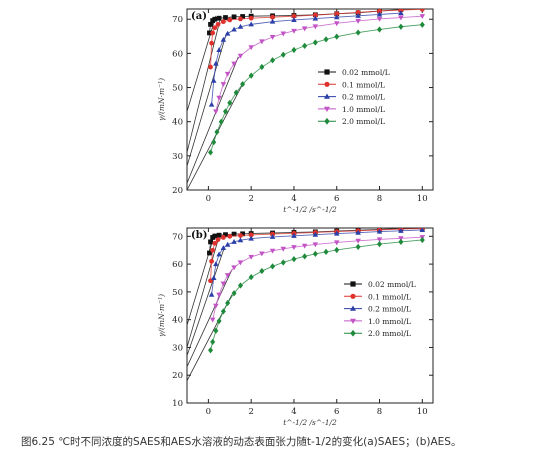 This screenshot has width=548, height=452. I want to click on y-tick-label: 10, so click(177, 404).